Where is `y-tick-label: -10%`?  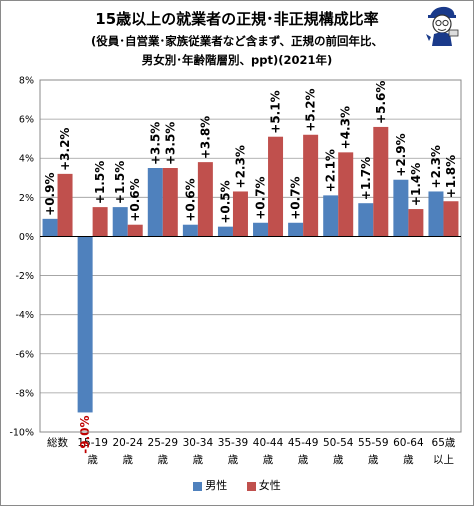
y-tick-label: -10% is located at coordinates (21, 433).